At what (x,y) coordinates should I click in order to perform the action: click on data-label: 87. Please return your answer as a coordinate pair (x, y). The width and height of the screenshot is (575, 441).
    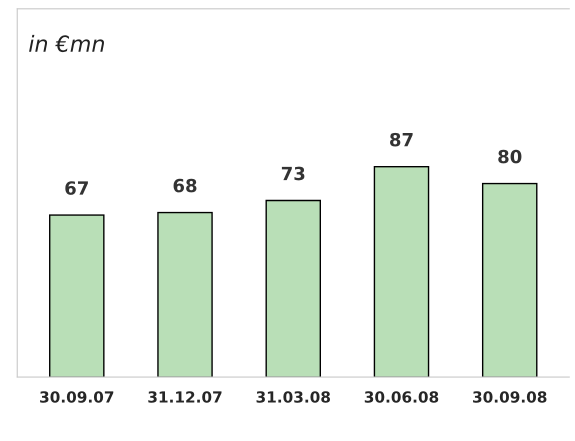
    Looking at the image, I should click on (401, 139).